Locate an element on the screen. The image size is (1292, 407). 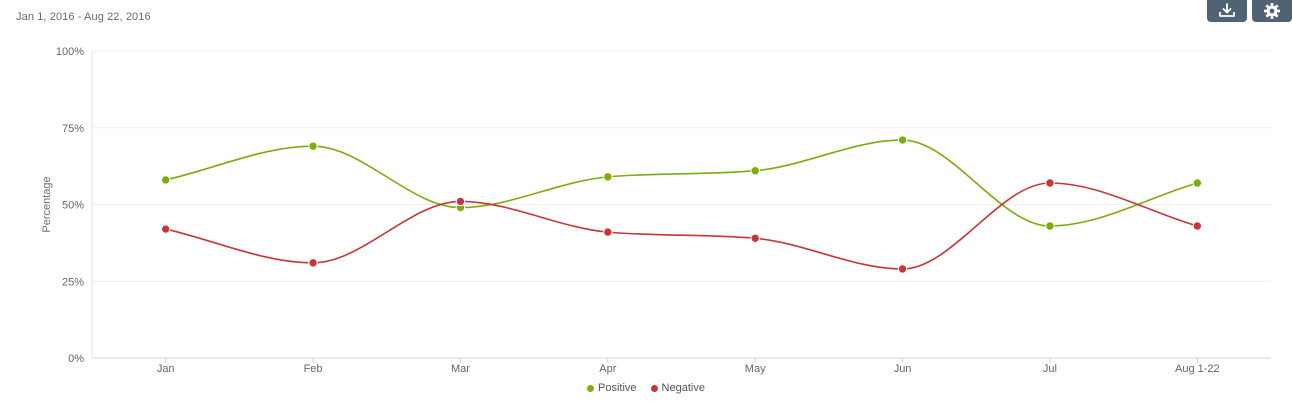
chart-toolbar is located at coordinates (1249, 11).